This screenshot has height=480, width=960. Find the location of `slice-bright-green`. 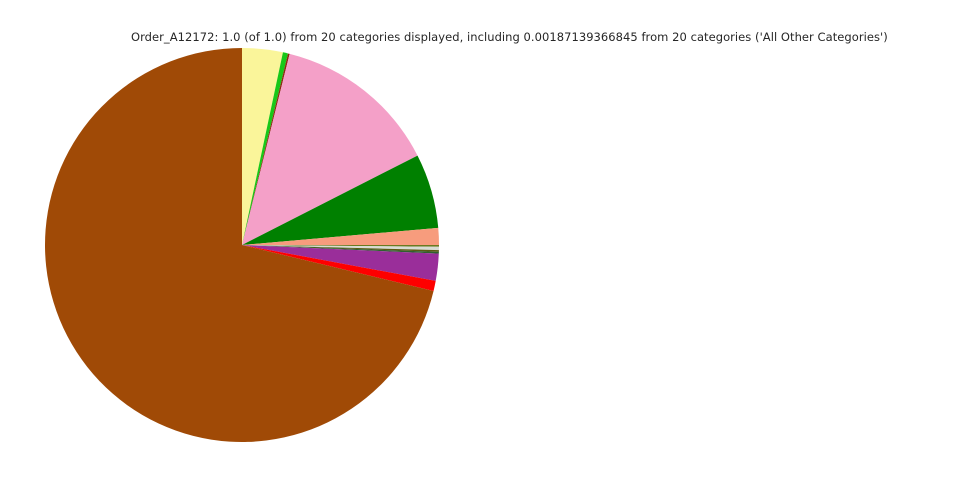

slice-bright-green is located at coordinates (265, 149).